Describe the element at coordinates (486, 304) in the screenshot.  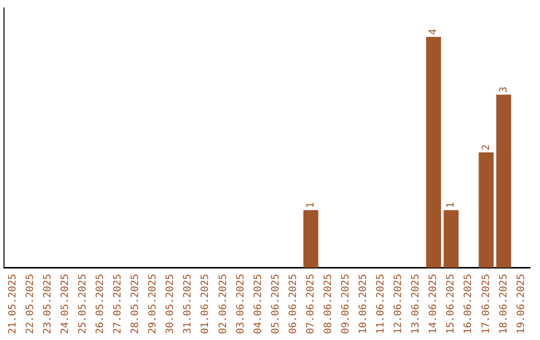
I see `x-tick-label: 17.06.2025` at that location.